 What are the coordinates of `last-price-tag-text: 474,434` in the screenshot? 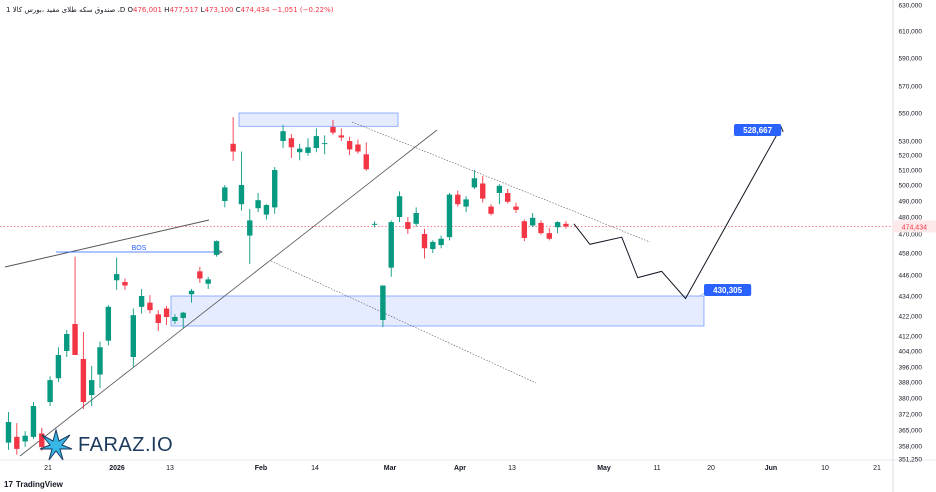 It's located at (914, 227).